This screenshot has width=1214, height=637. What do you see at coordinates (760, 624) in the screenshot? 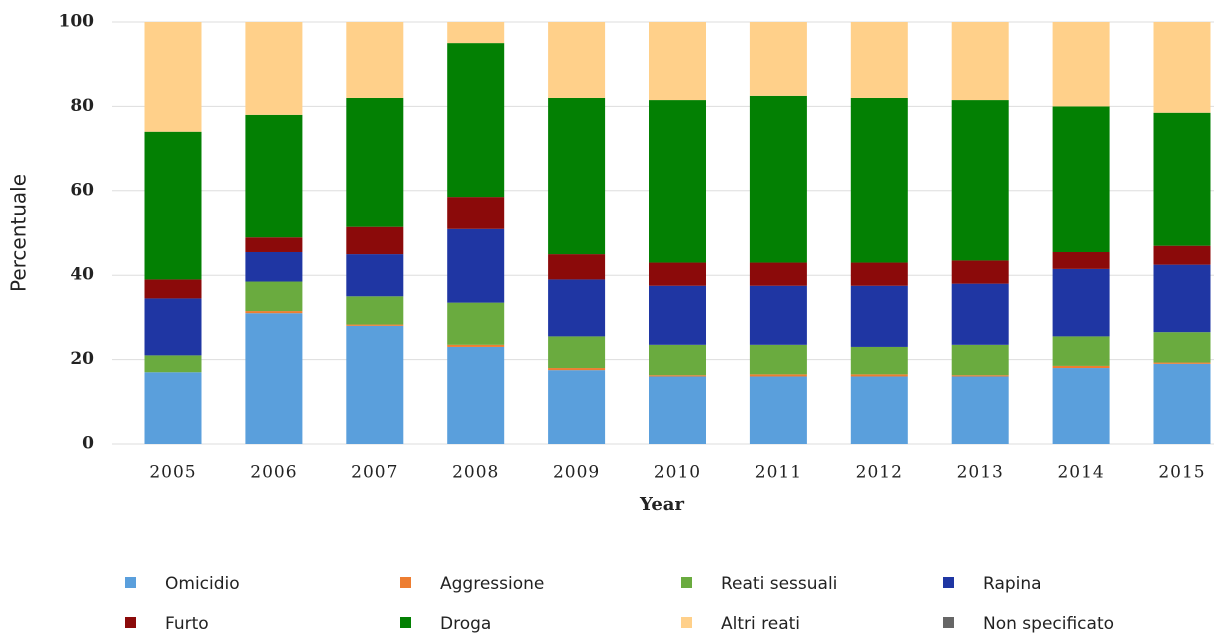
I see `legend-label: Altri reati` at bounding box center [760, 624].